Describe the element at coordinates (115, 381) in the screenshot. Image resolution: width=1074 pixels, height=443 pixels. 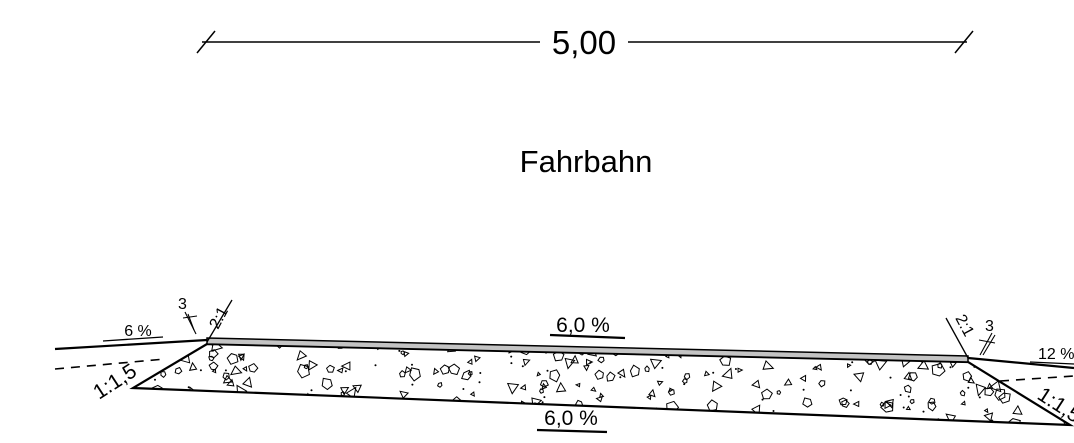
I see `left-embankment-label: 1:1,5` at that location.